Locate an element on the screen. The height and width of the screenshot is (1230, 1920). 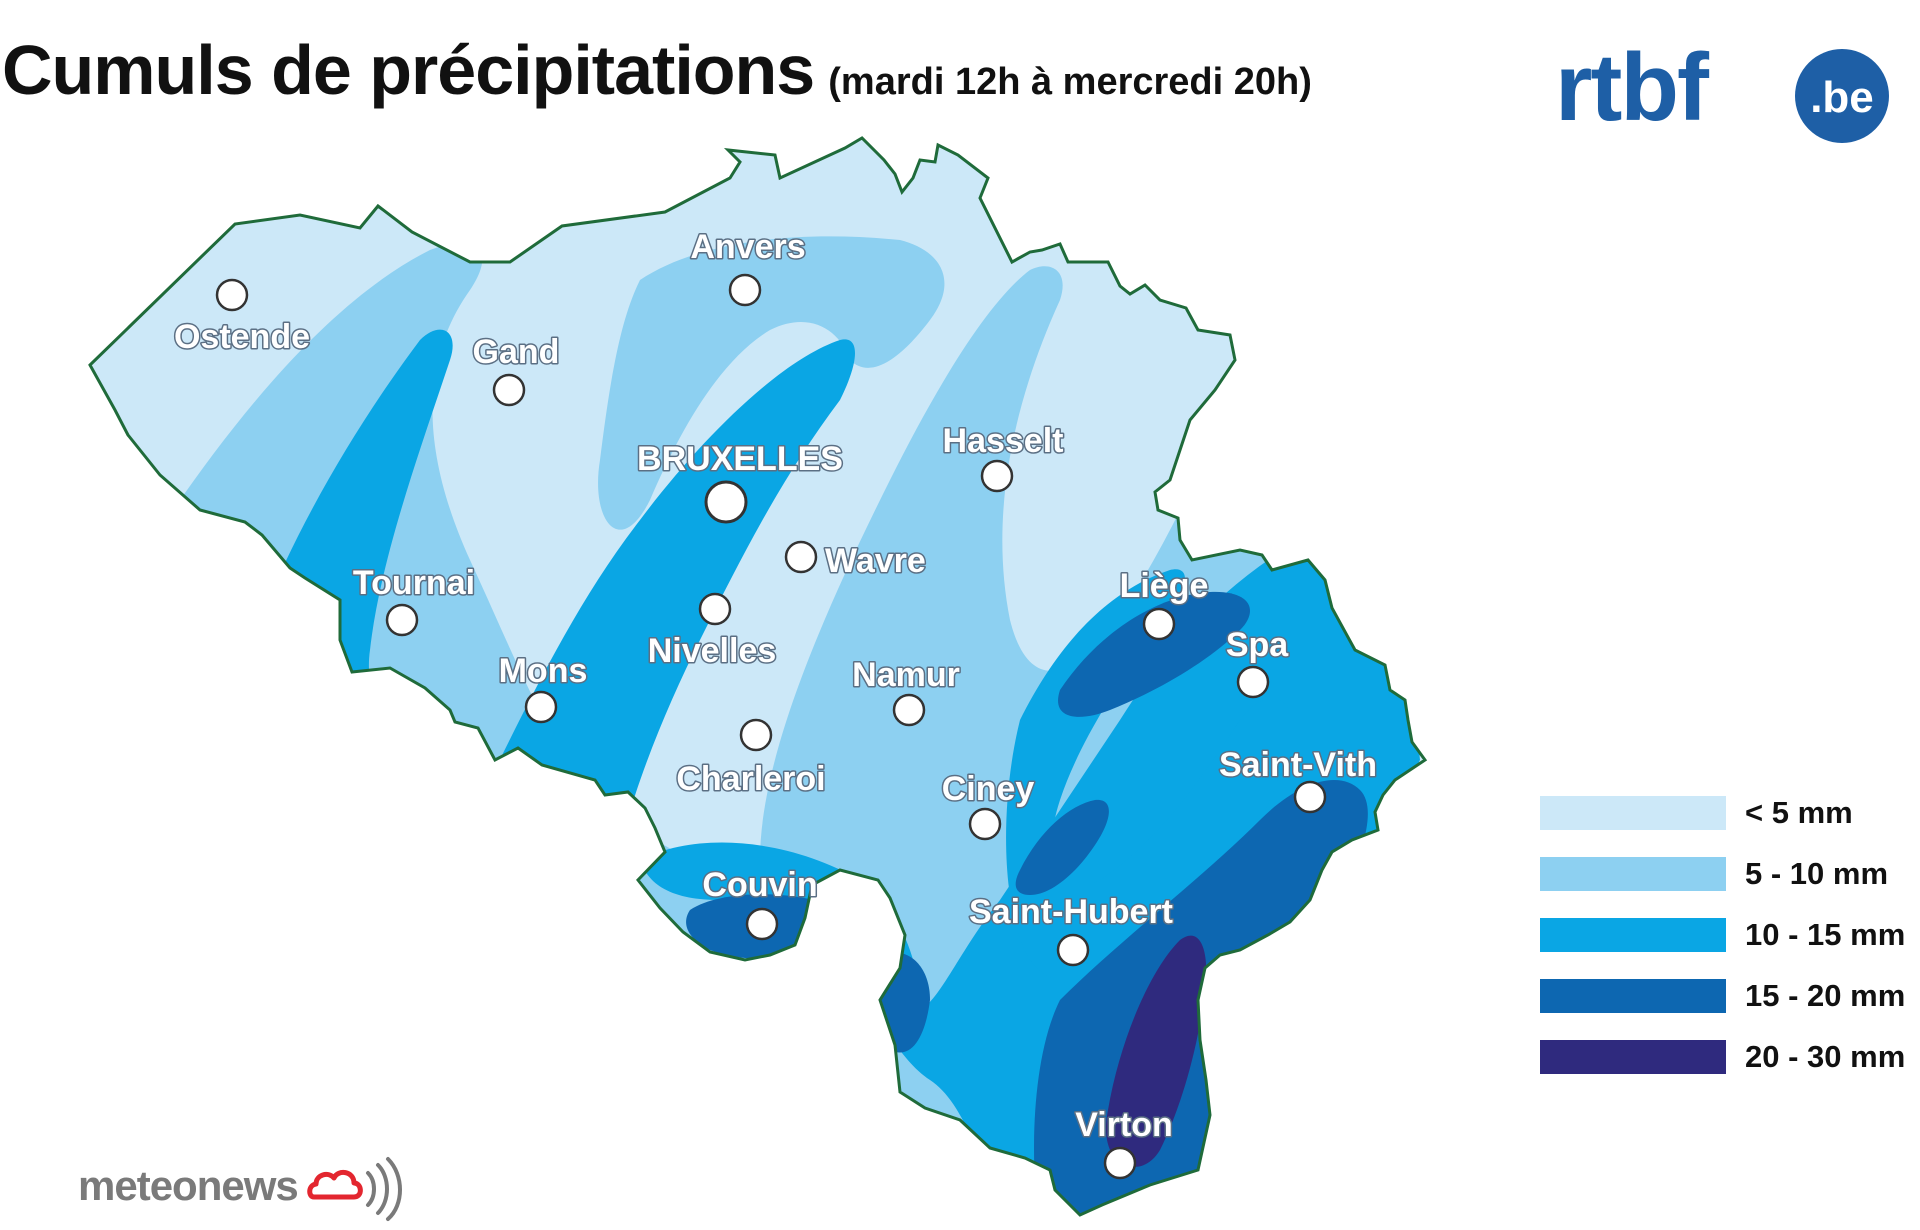
legend-label: 15 - 20 mm is located at coordinates (1825, 995).